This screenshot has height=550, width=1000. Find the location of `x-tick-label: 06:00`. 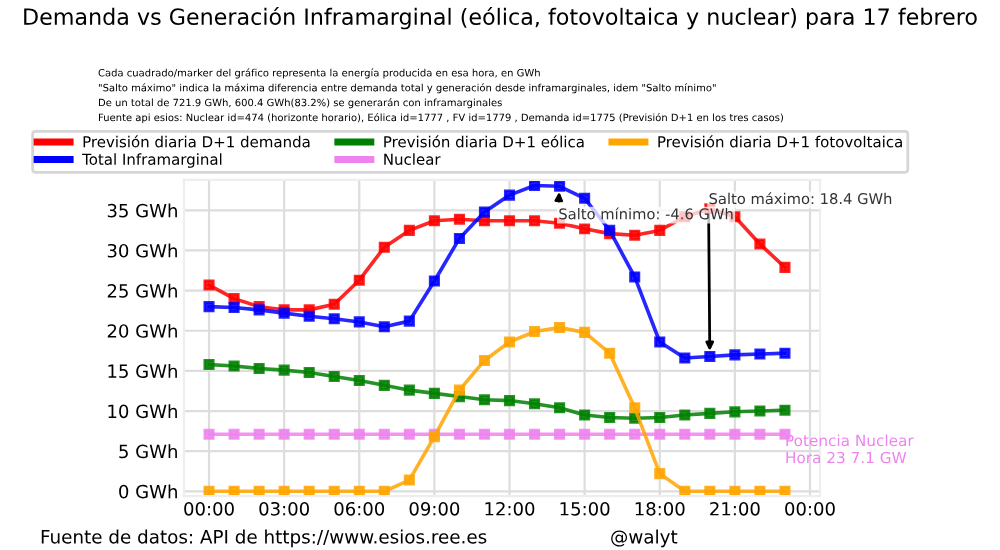

x-tick-label: 06:00 is located at coordinates (359, 508).